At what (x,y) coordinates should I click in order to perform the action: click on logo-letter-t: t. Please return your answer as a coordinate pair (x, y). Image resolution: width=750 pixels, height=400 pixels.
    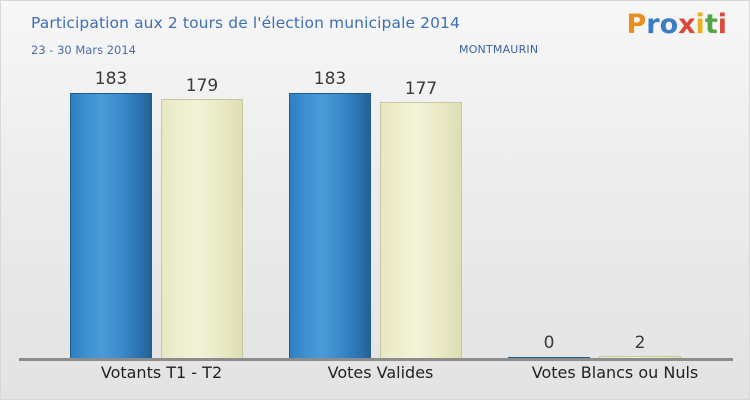
    Looking at the image, I should click on (711, 24).